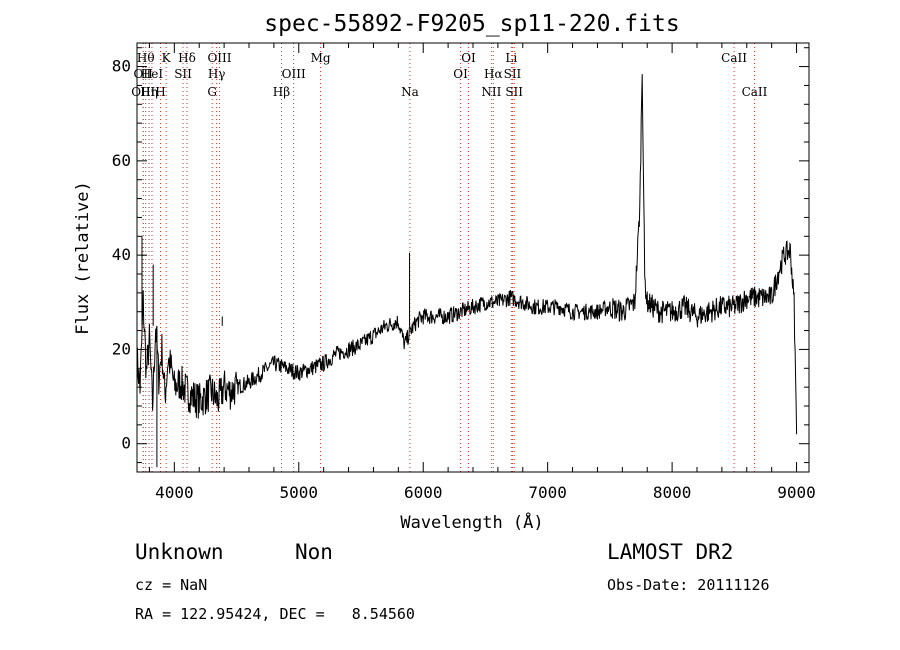 The width and height of the screenshot is (900, 650). What do you see at coordinates (121, 254) in the screenshot?
I see `y-tick-label: 40` at bounding box center [121, 254].